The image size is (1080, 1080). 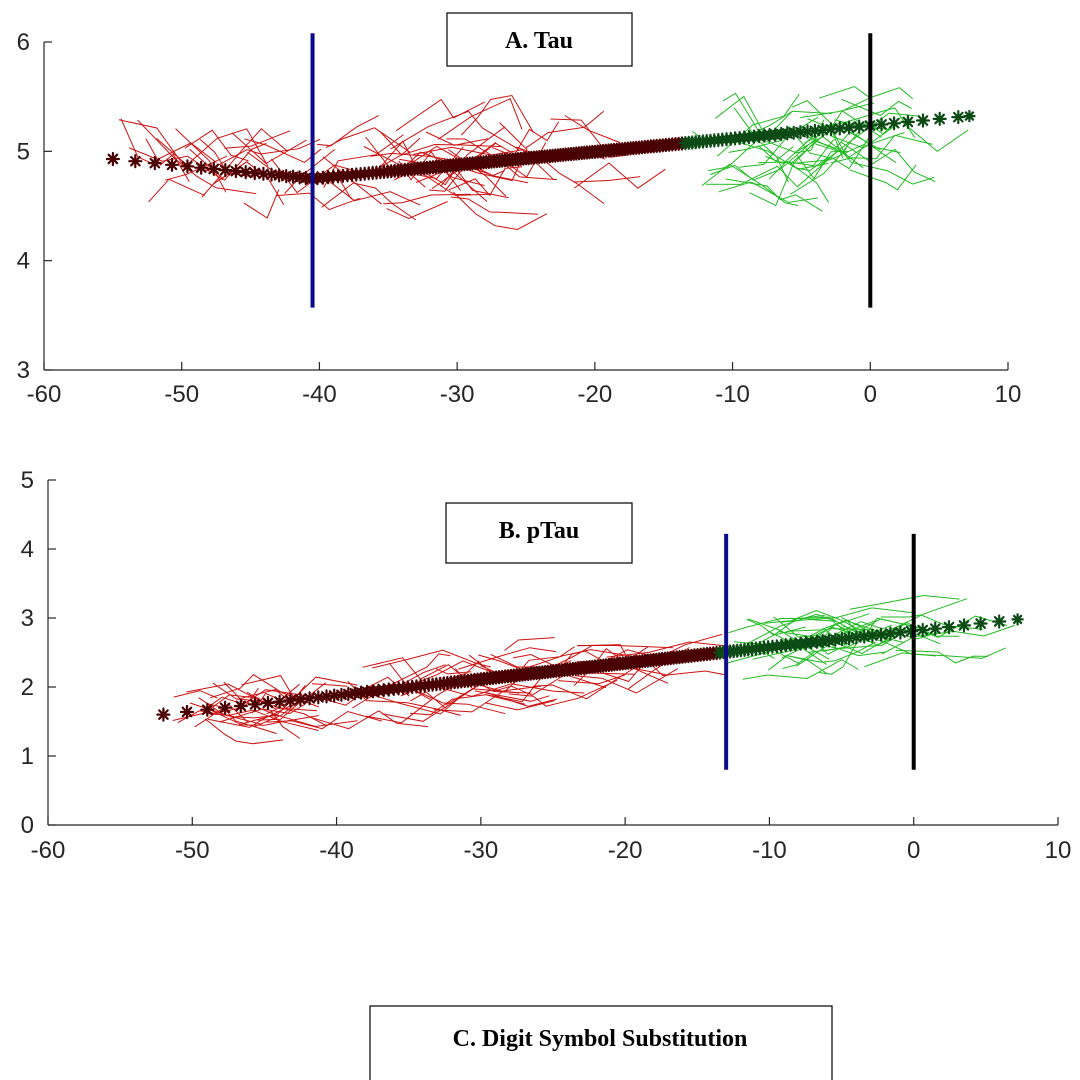 What do you see at coordinates (1058, 850) in the screenshot?
I see `x-tick-label: 10` at bounding box center [1058, 850].